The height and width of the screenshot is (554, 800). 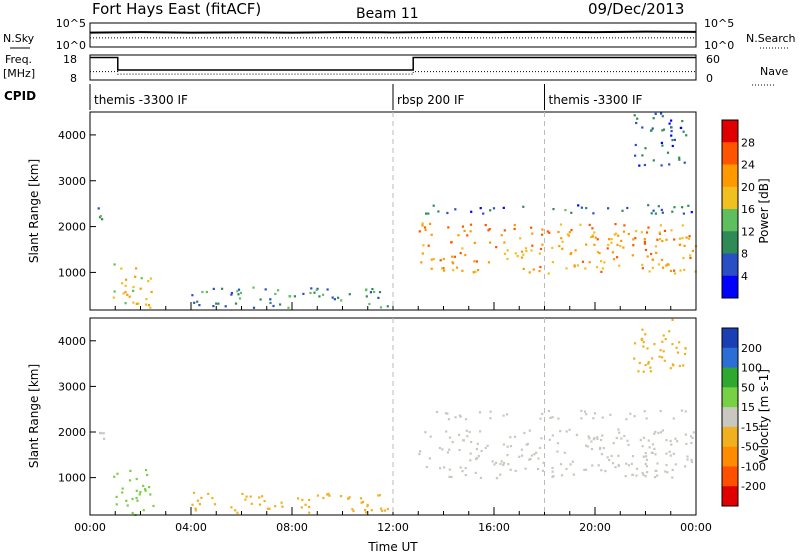 What do you see at coordinates (748, 165) in the screenshot?
I see `power-colorbar-tick: 24` at bounding box center [748, 165].